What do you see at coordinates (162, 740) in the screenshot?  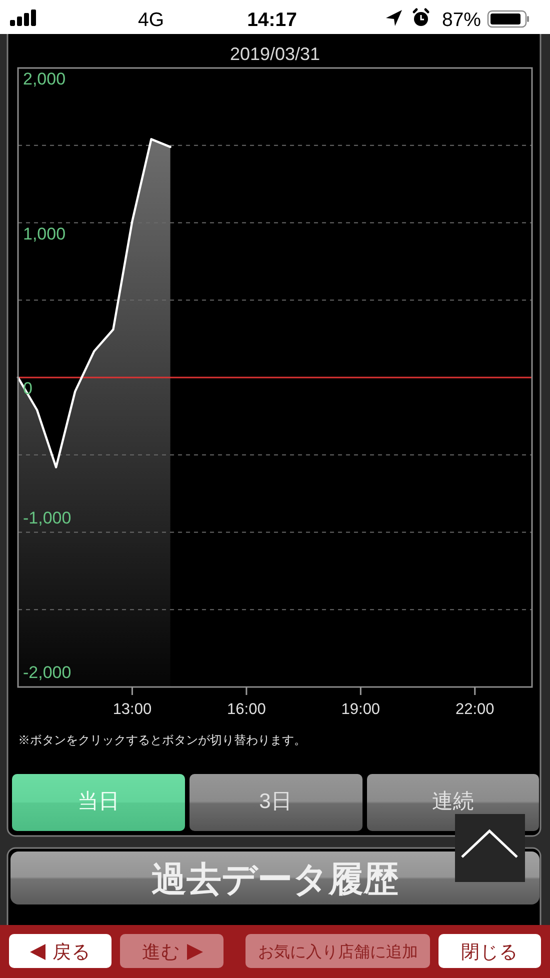 I see `text: ※ボタンをクリックするとボタンが切り替わります。` at bounding box center [162, 740].